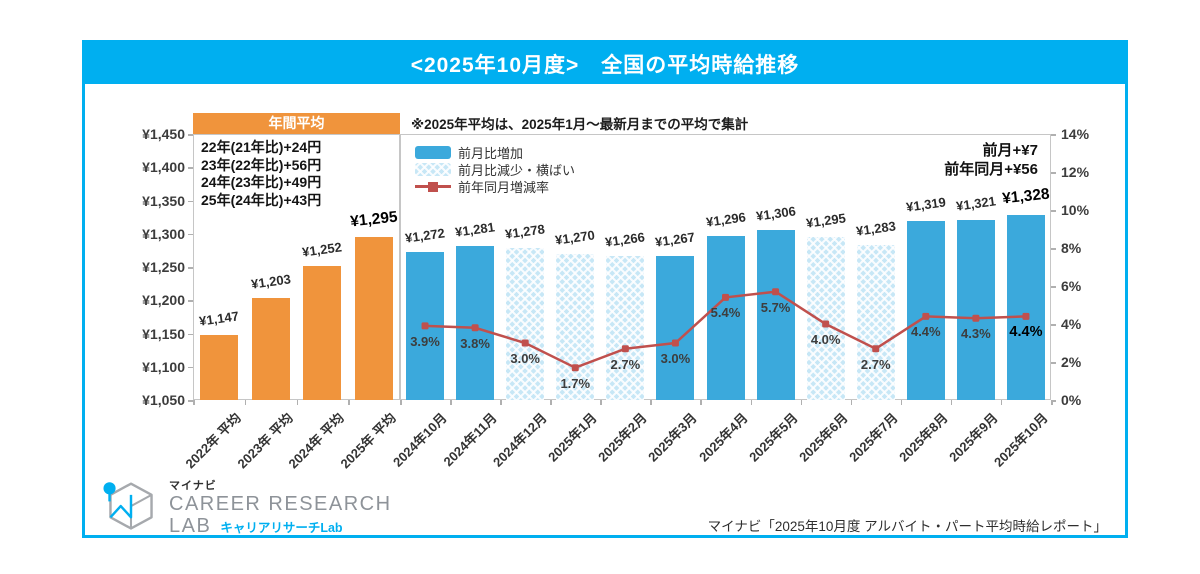 The height and width of the screenshot is (574, 1200). What do you see at coordinates (261, 147) in the screenshot?
I see `annual-diff-line: 22年(21年比)+24円` at bounding box center [261, 147].